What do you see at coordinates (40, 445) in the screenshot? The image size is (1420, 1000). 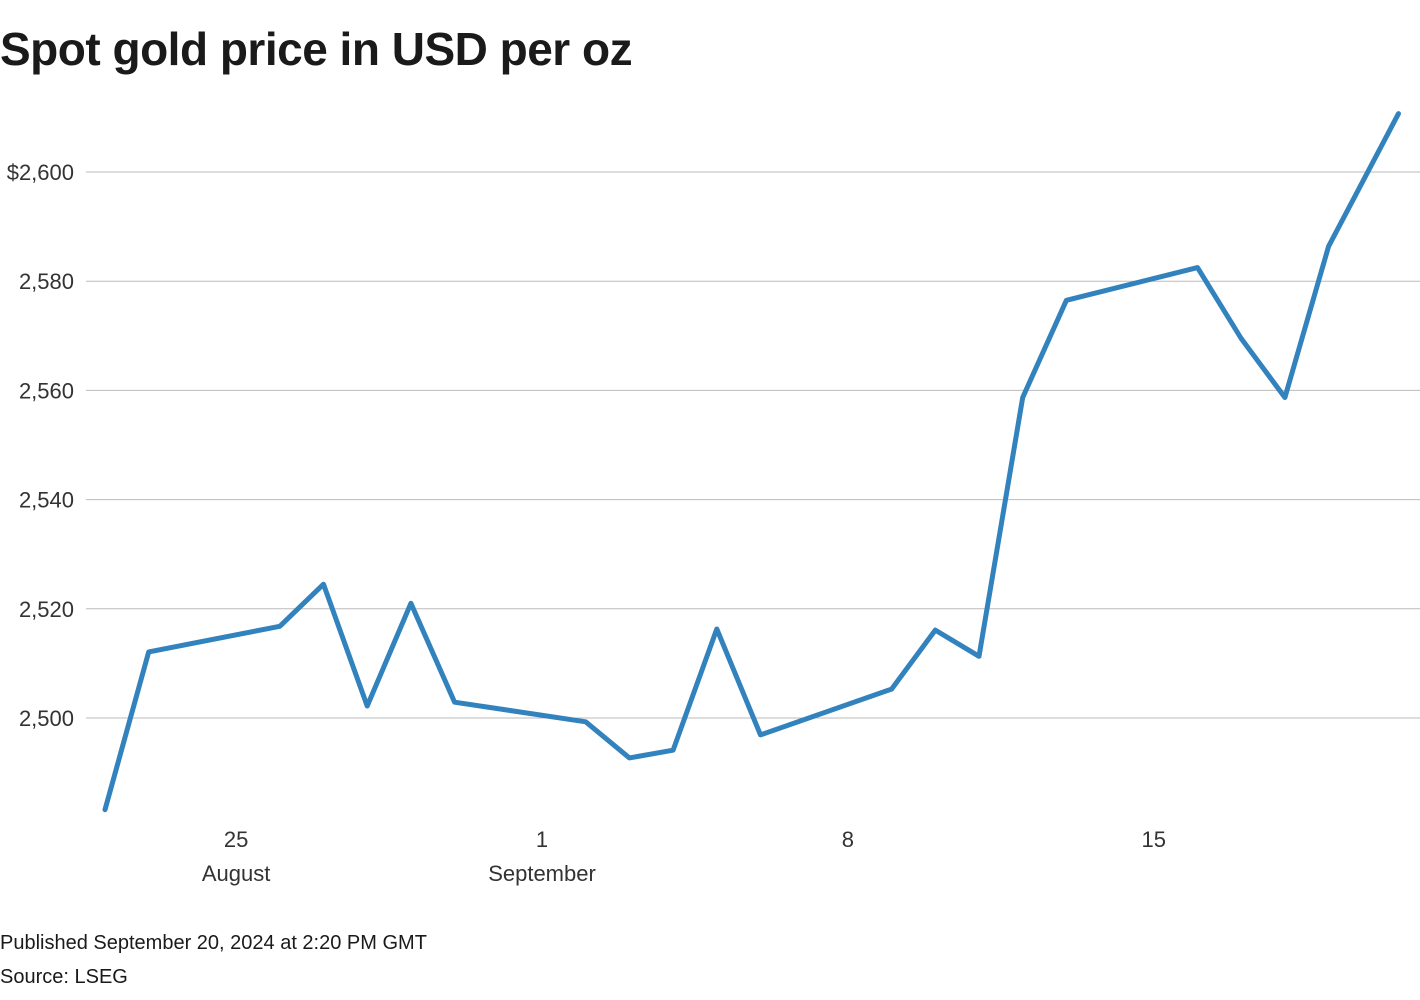 I see `y-axis-labels: $2,600 2,580 2,560 2,540 2,520 2,500` at bounding box center [40, 445].